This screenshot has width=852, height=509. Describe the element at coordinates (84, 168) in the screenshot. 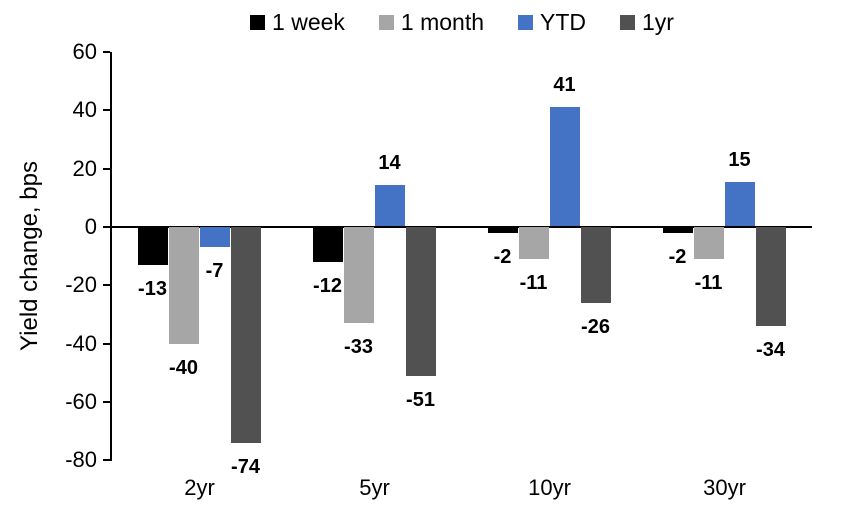

I see `y-tick-label: 20` at that location.